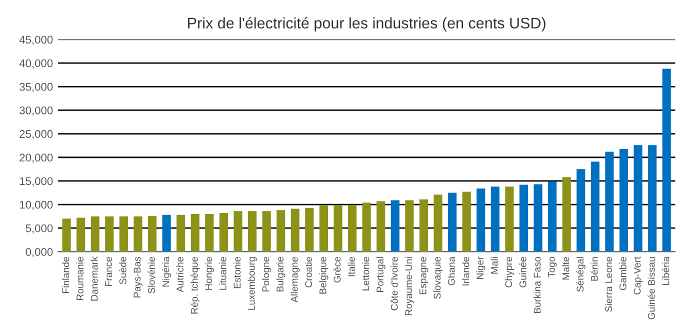 Image resolution: width=682 pixels, height=329 pixels. What do you see at coordinates (494, 265) in the screenshot?
I see `x-tick-label: Mali` at bounding box center [494, 265].